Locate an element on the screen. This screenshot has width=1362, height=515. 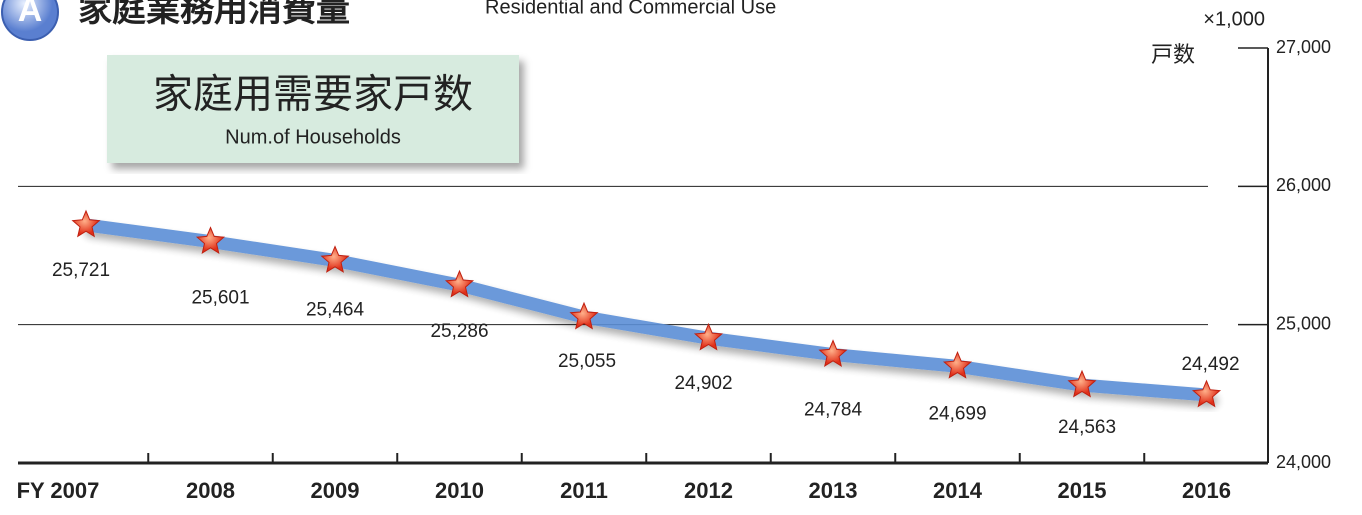
x-tick-label: 2008 is located at coordinates (210, 490).